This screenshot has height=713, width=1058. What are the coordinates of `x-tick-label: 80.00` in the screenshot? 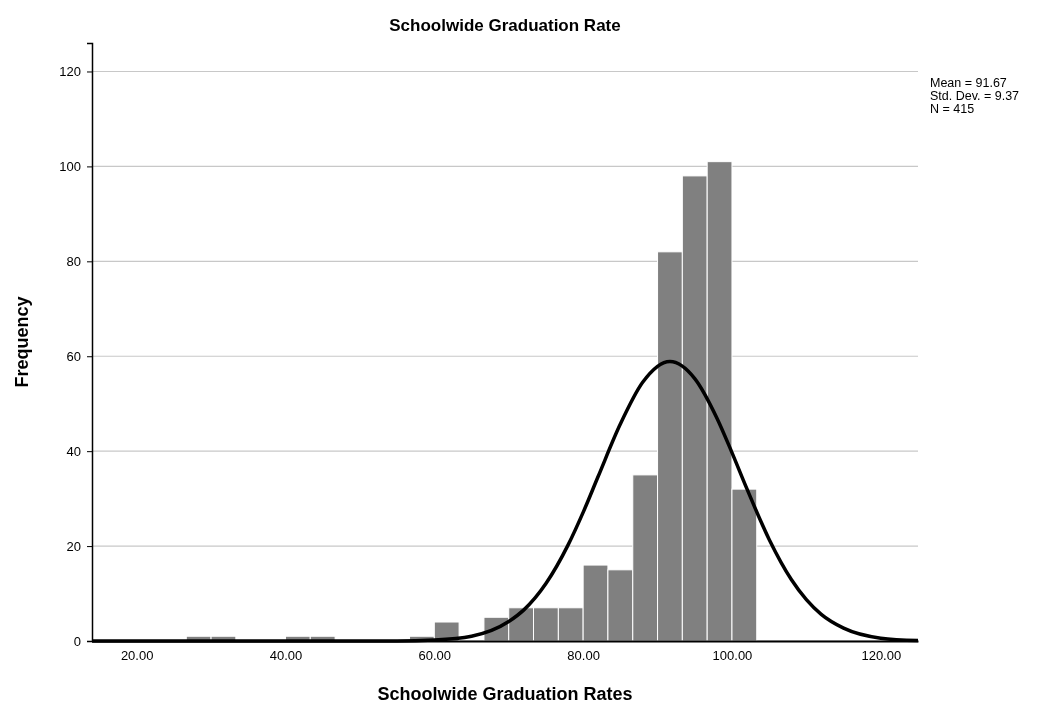 It's located at (583, 656).